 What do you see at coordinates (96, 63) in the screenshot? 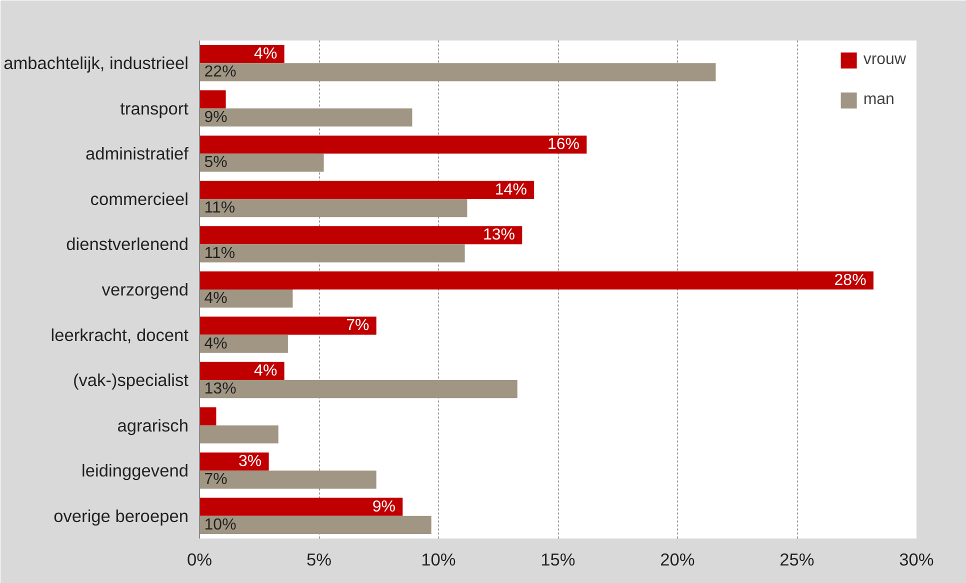
I see `y-tick-label: ambachtelijk, industrieel` at bounding box center [96, 63].